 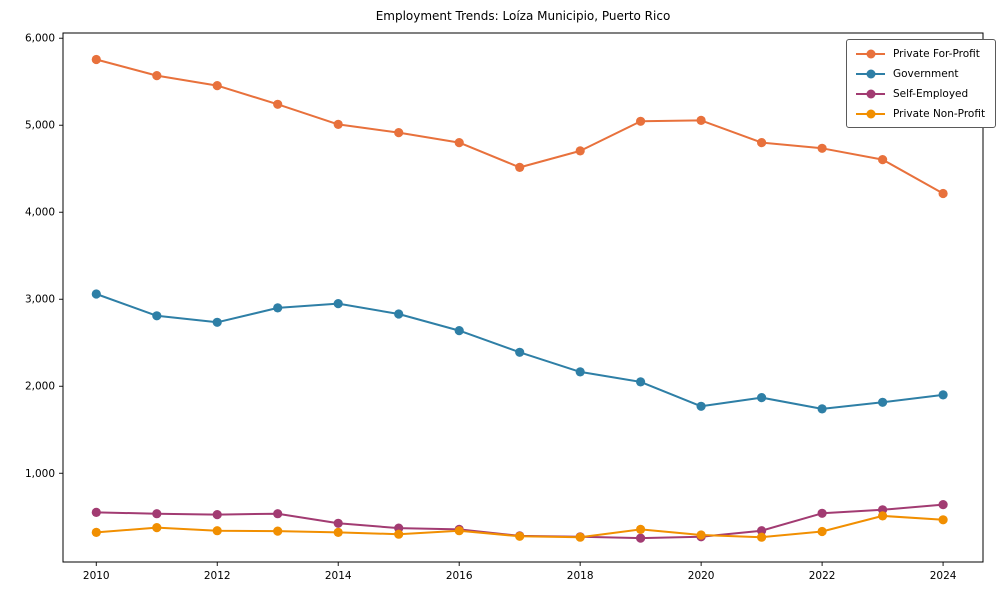 What do you see at coordinates (580, 576) in the screenshot?
I see `x-tick-label: 2018` at bounding box center [580, 576].